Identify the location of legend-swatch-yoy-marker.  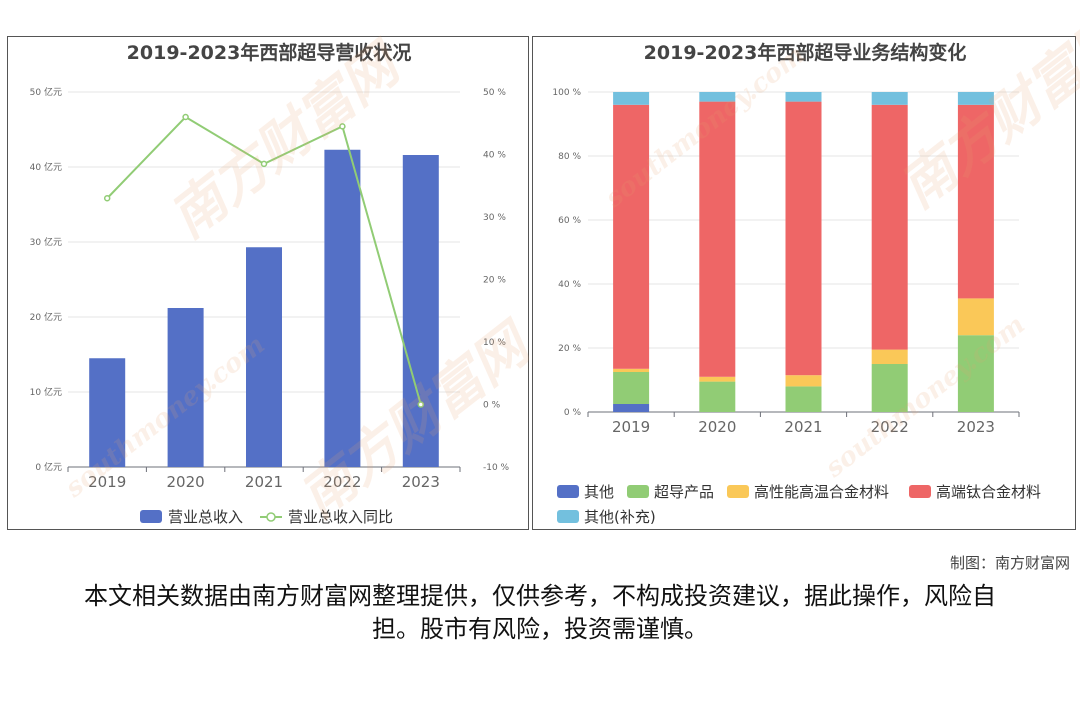
(271, 517).